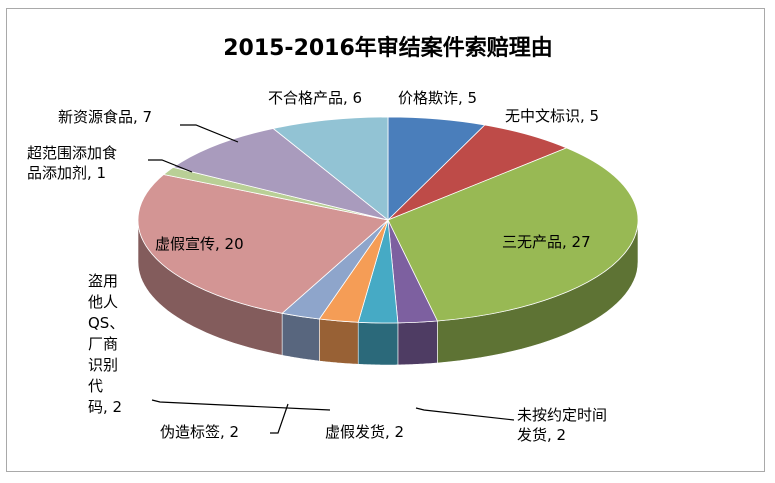 The image size is (775, 483). What do you see at coordinates (437, 98) in the screenshot?
I see `slice-0-label: 价格欺诈, 5` at bounding box center [437, 98].